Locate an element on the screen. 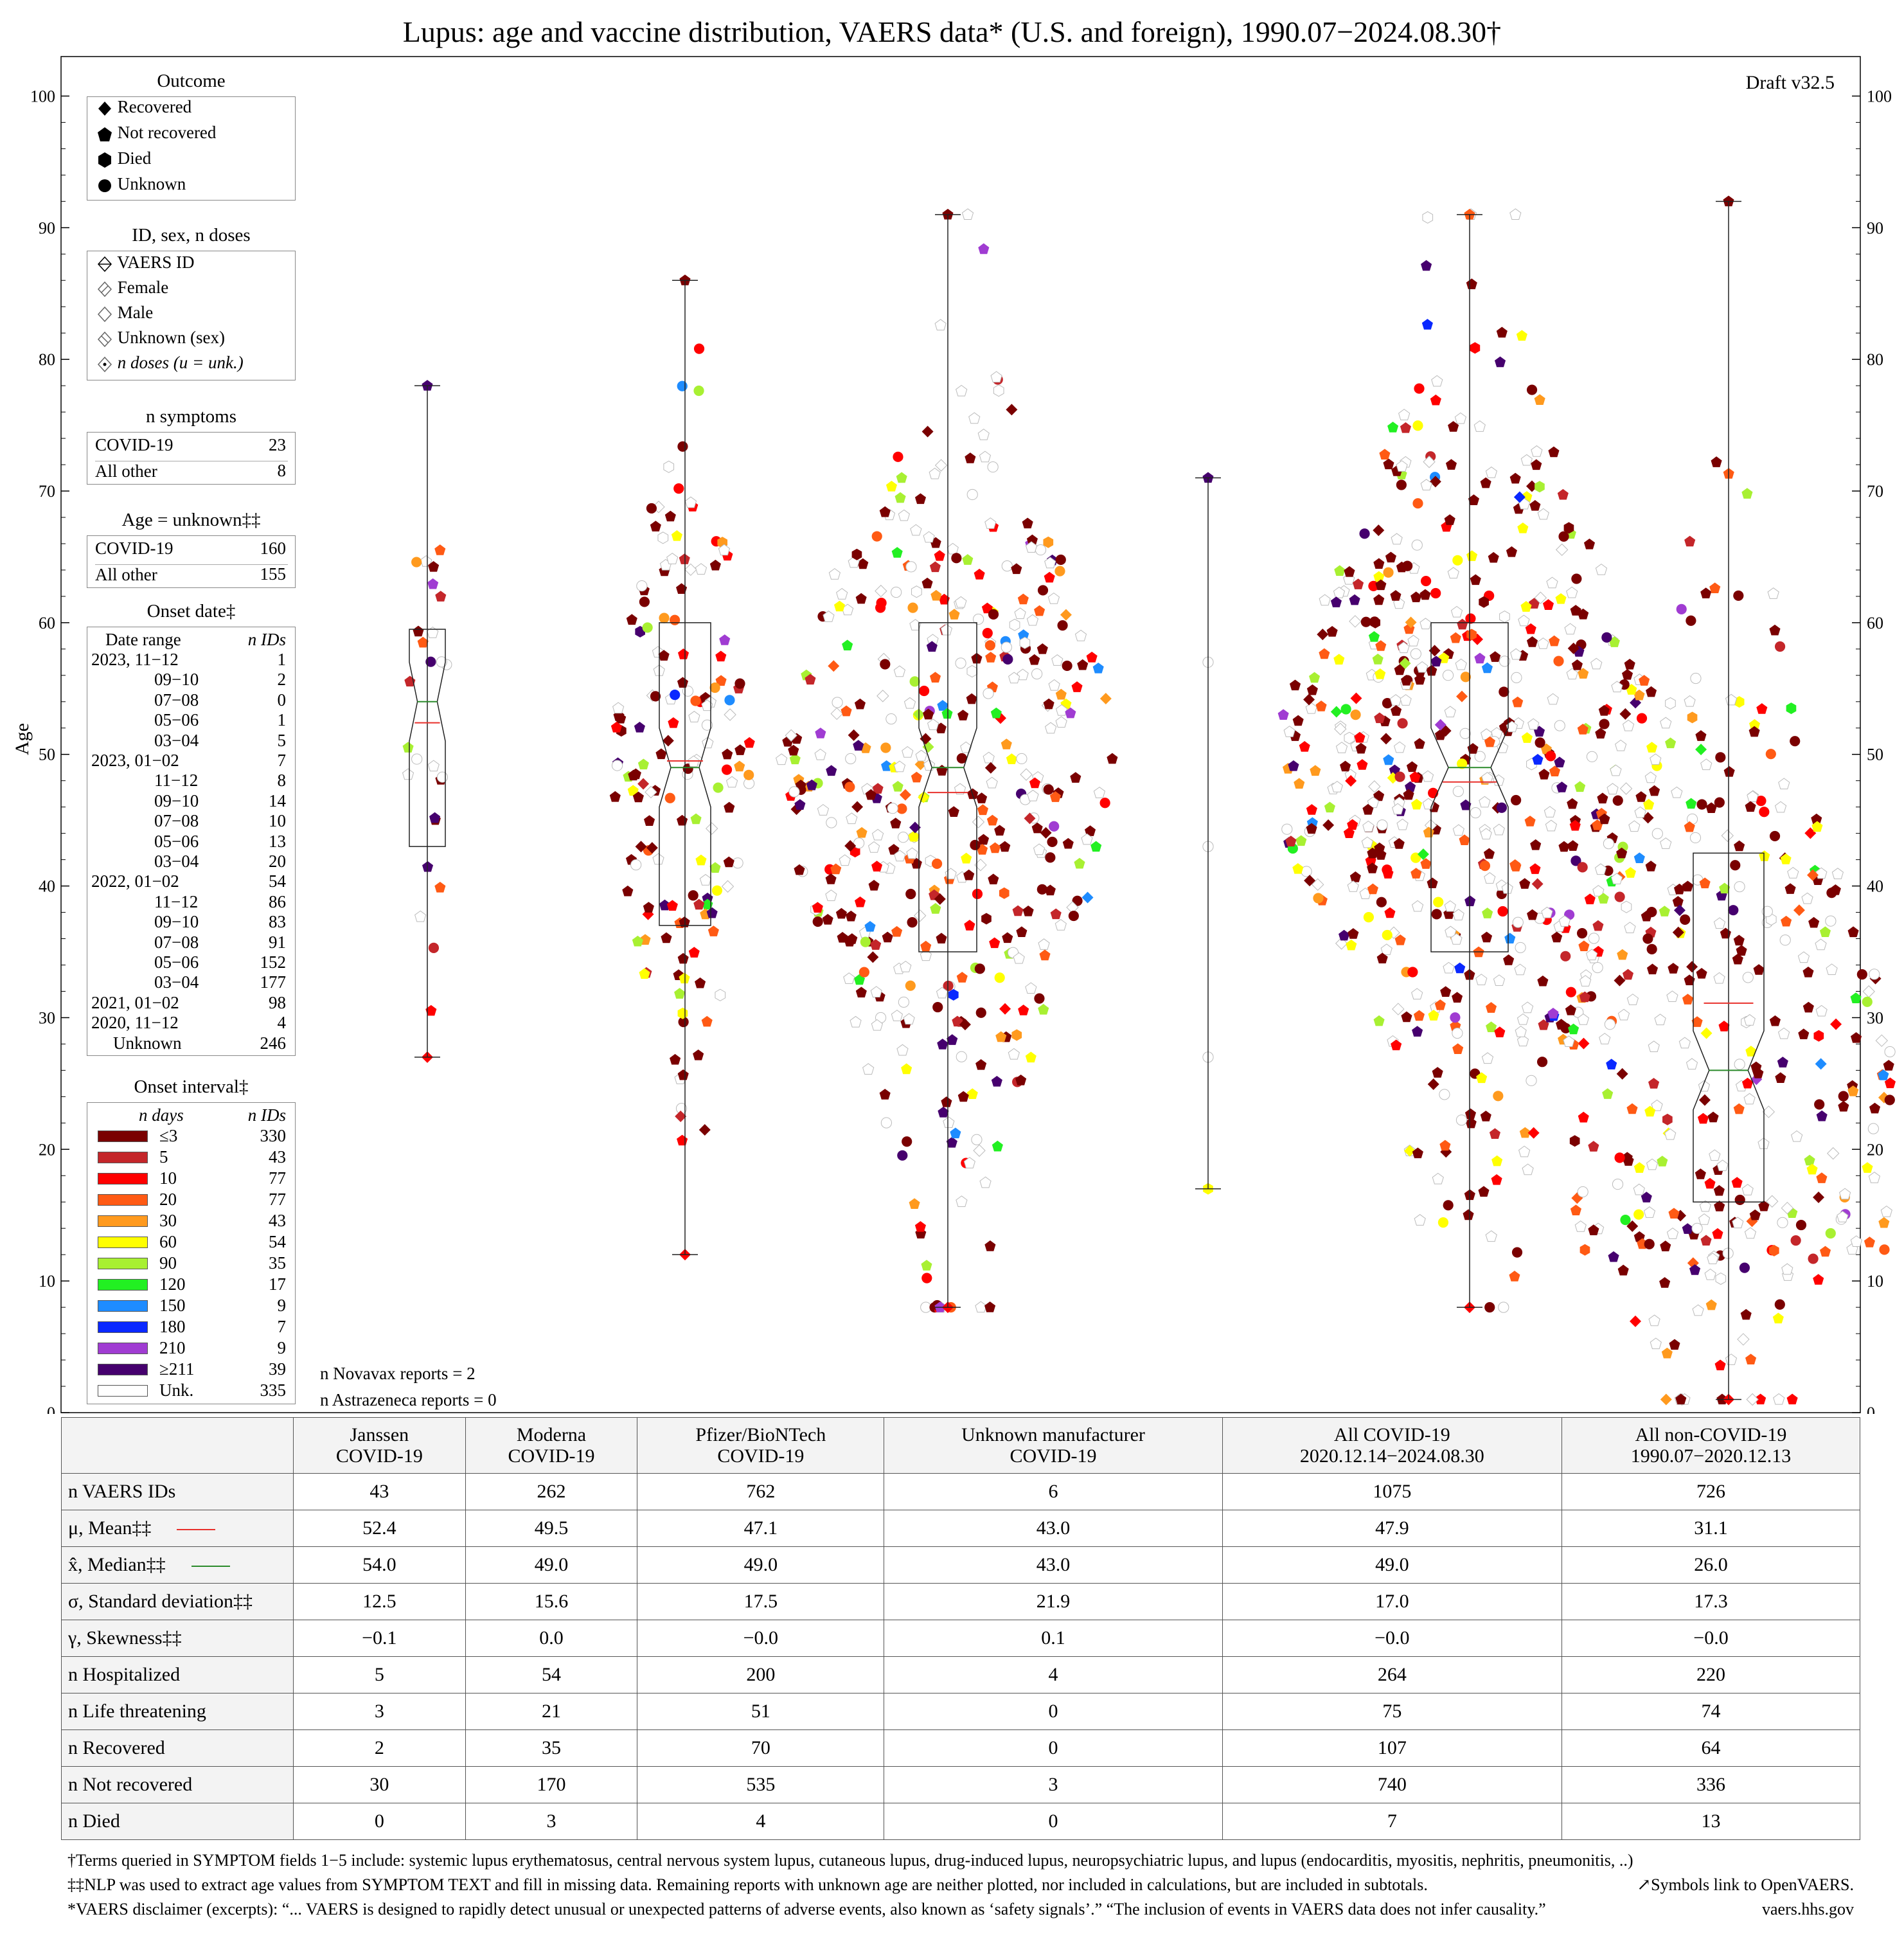  table-cell: 43 is located at coordinates (380, 1491).